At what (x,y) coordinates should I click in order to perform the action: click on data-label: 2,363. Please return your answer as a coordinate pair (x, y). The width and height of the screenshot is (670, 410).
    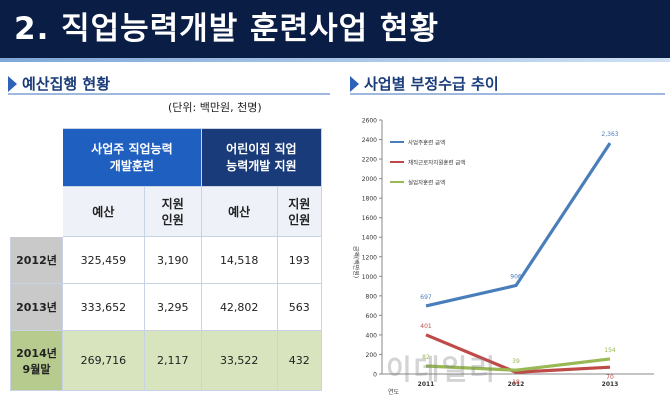
    Looking at the image, I should click on (609, 134).